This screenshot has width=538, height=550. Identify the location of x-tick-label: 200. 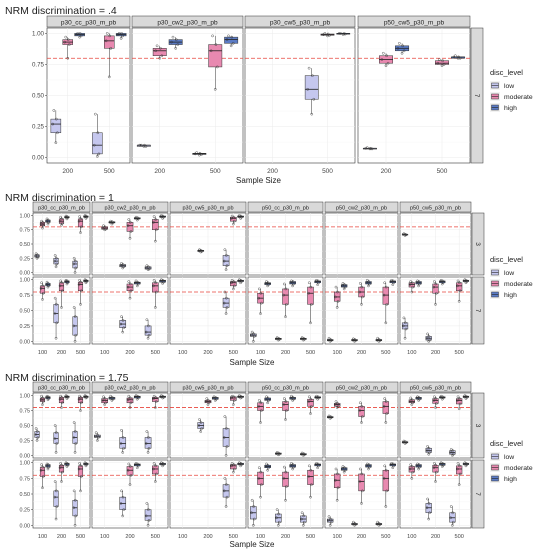
(386, 171).